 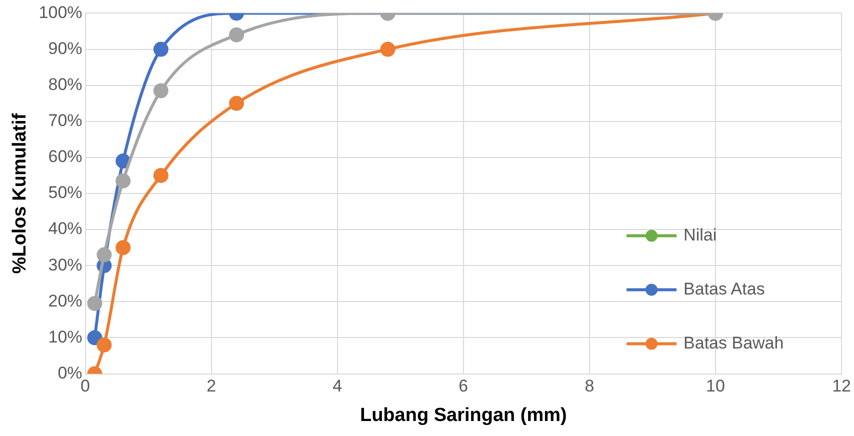 What do you see at coordinates (842, 386) in the screenshot?
I see `x-tick-label: 12` at bounding box center [842, 386].